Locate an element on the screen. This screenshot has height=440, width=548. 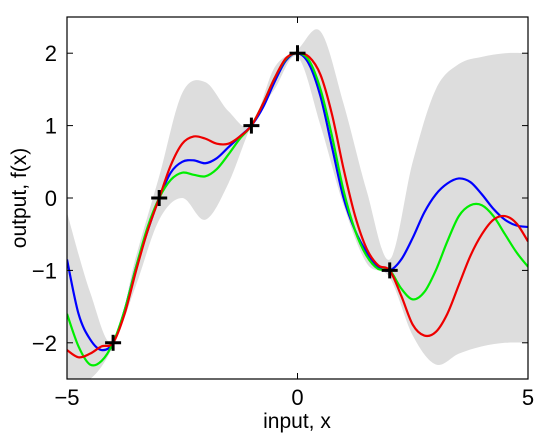
y-tick-label: 0 is located at coordinates (51, 198).